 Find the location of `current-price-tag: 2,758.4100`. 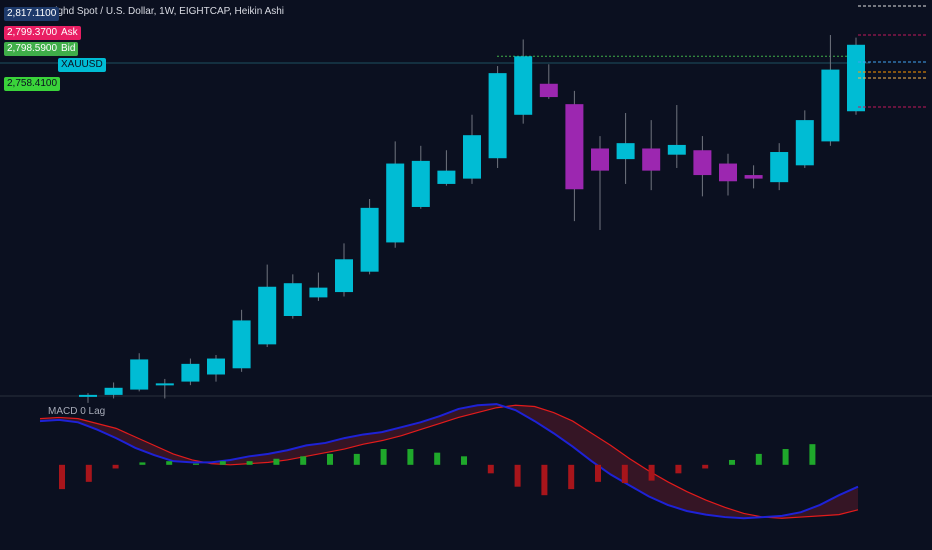

current-price-tag: 2,758.4100 is located at coordinates (32, 84).